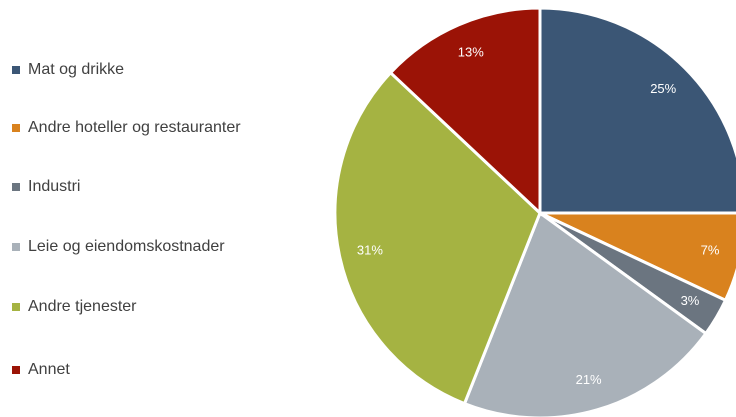 The width and height of the screenshot is (736, 417). What do you see at coordinates (49, 369) in the screenshot?
I see `legend-label: Annet` at bounding box center [49, 369].